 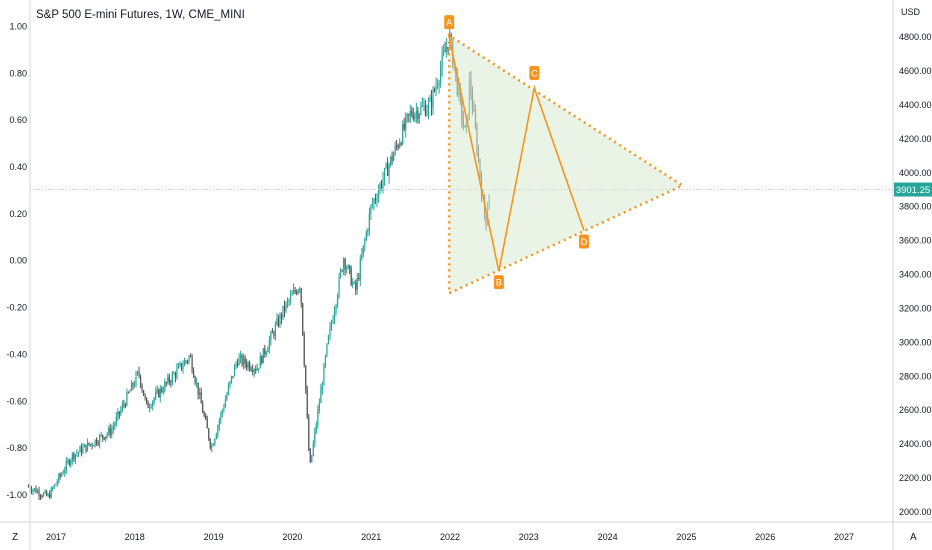 I want to click on pattern-point-b: B, so click(x=498, y=282).